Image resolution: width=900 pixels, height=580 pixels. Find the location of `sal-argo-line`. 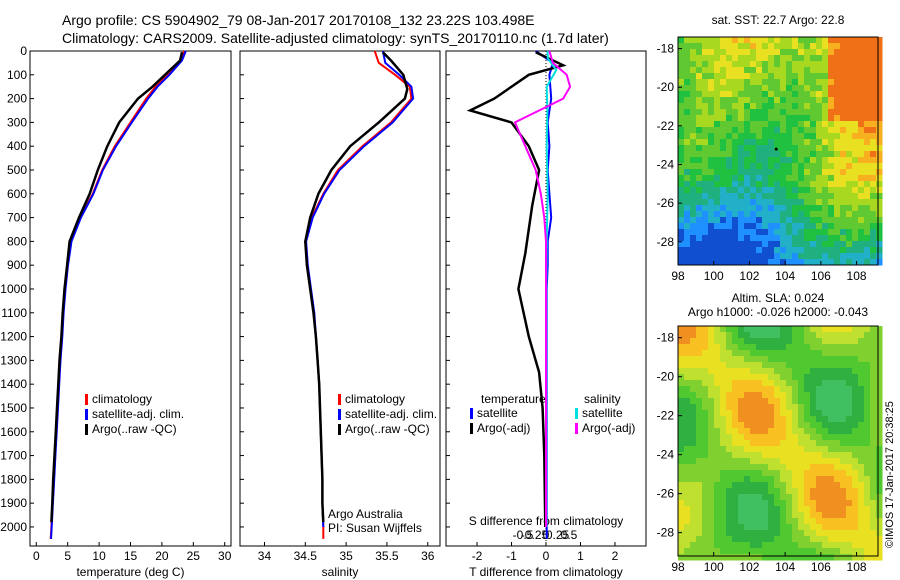

sal-argo-line is located at coordinates (356, 287).